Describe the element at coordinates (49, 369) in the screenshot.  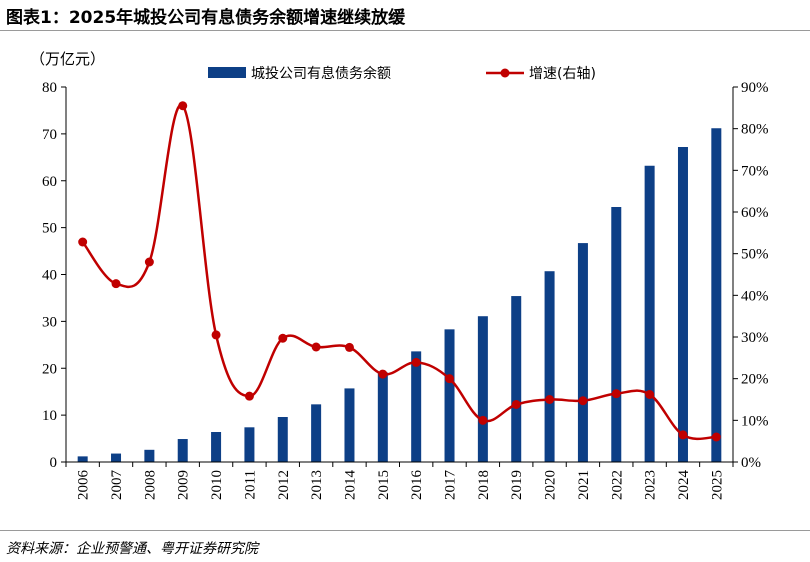
I see `left-axis-tick-label: 20` at that location.